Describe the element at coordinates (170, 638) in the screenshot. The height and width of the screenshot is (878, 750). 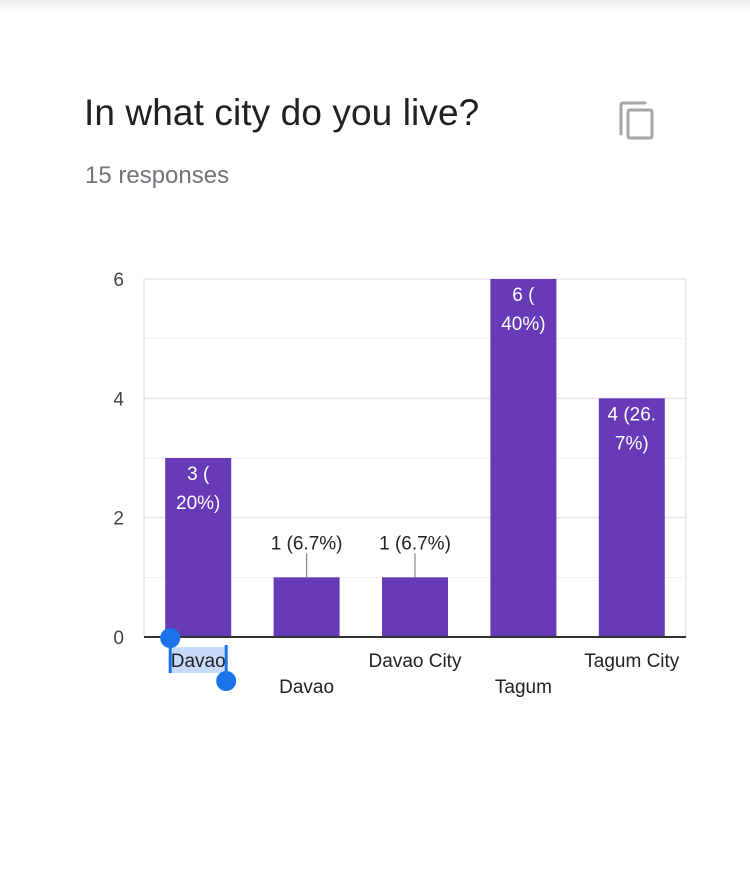
I see `selection-handle-start` at that location.